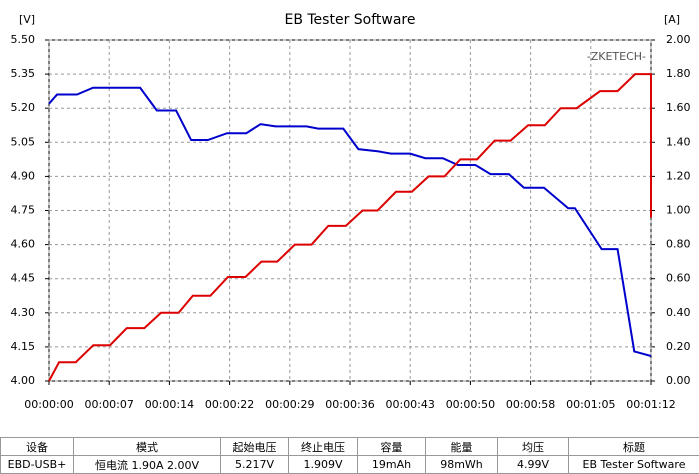 This screenshot has width=699, height=474. I want to click on x-tick-label: 00:00:00, so click(48, 404).